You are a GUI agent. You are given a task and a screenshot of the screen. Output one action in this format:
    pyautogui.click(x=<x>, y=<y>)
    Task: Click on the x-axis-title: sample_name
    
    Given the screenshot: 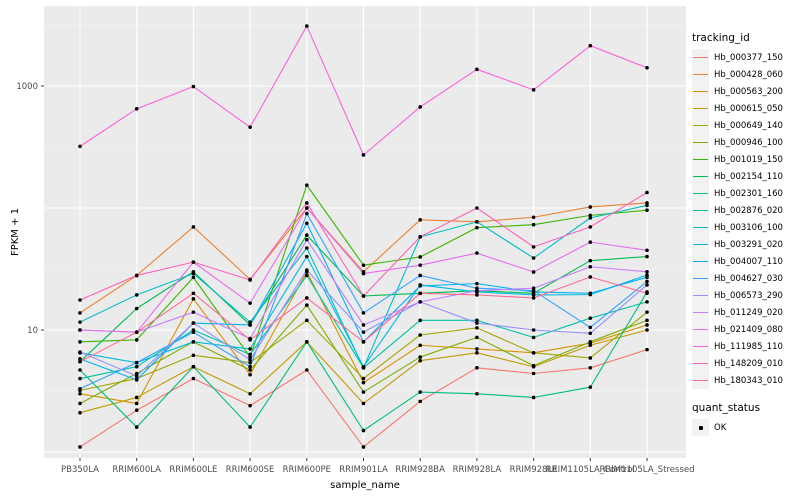 What is the action you would take?
    pyautogui.click(x=365, y=485)
    